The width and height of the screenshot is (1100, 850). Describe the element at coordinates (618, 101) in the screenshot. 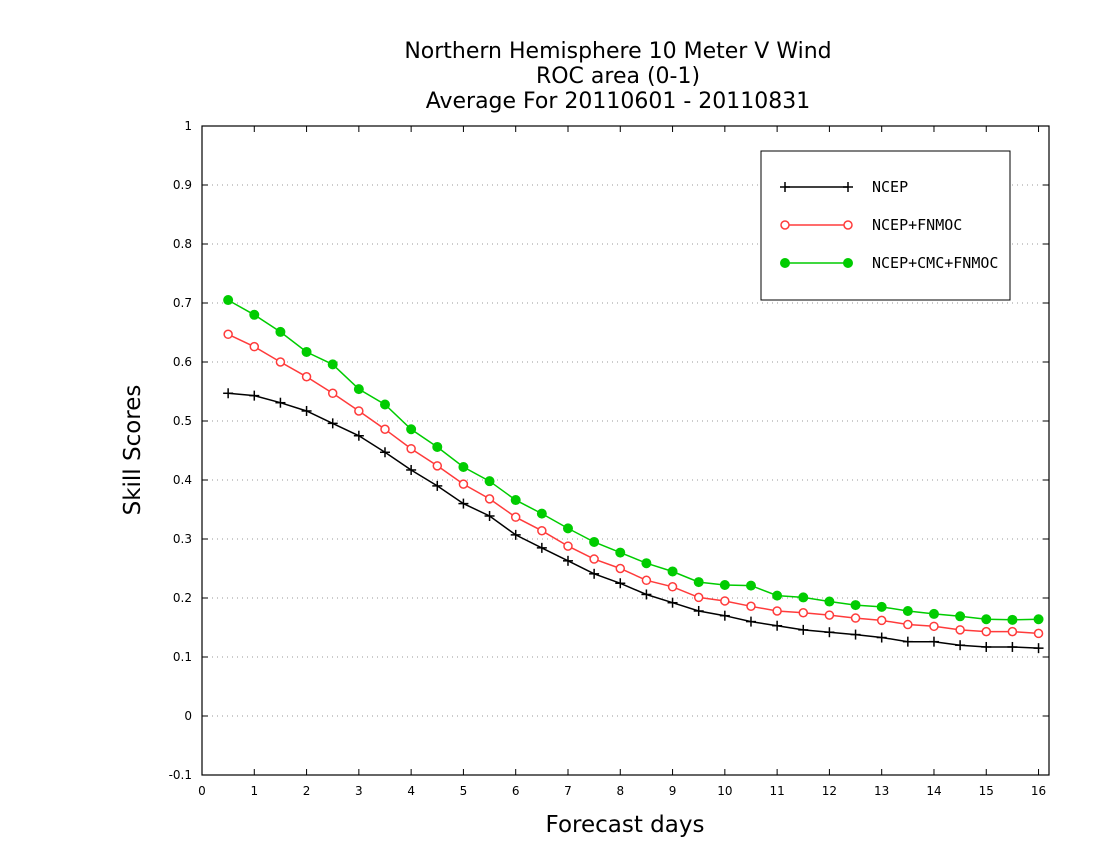

I see `chart-title-line-3: Average For 20110601 - 20110831` at that location.